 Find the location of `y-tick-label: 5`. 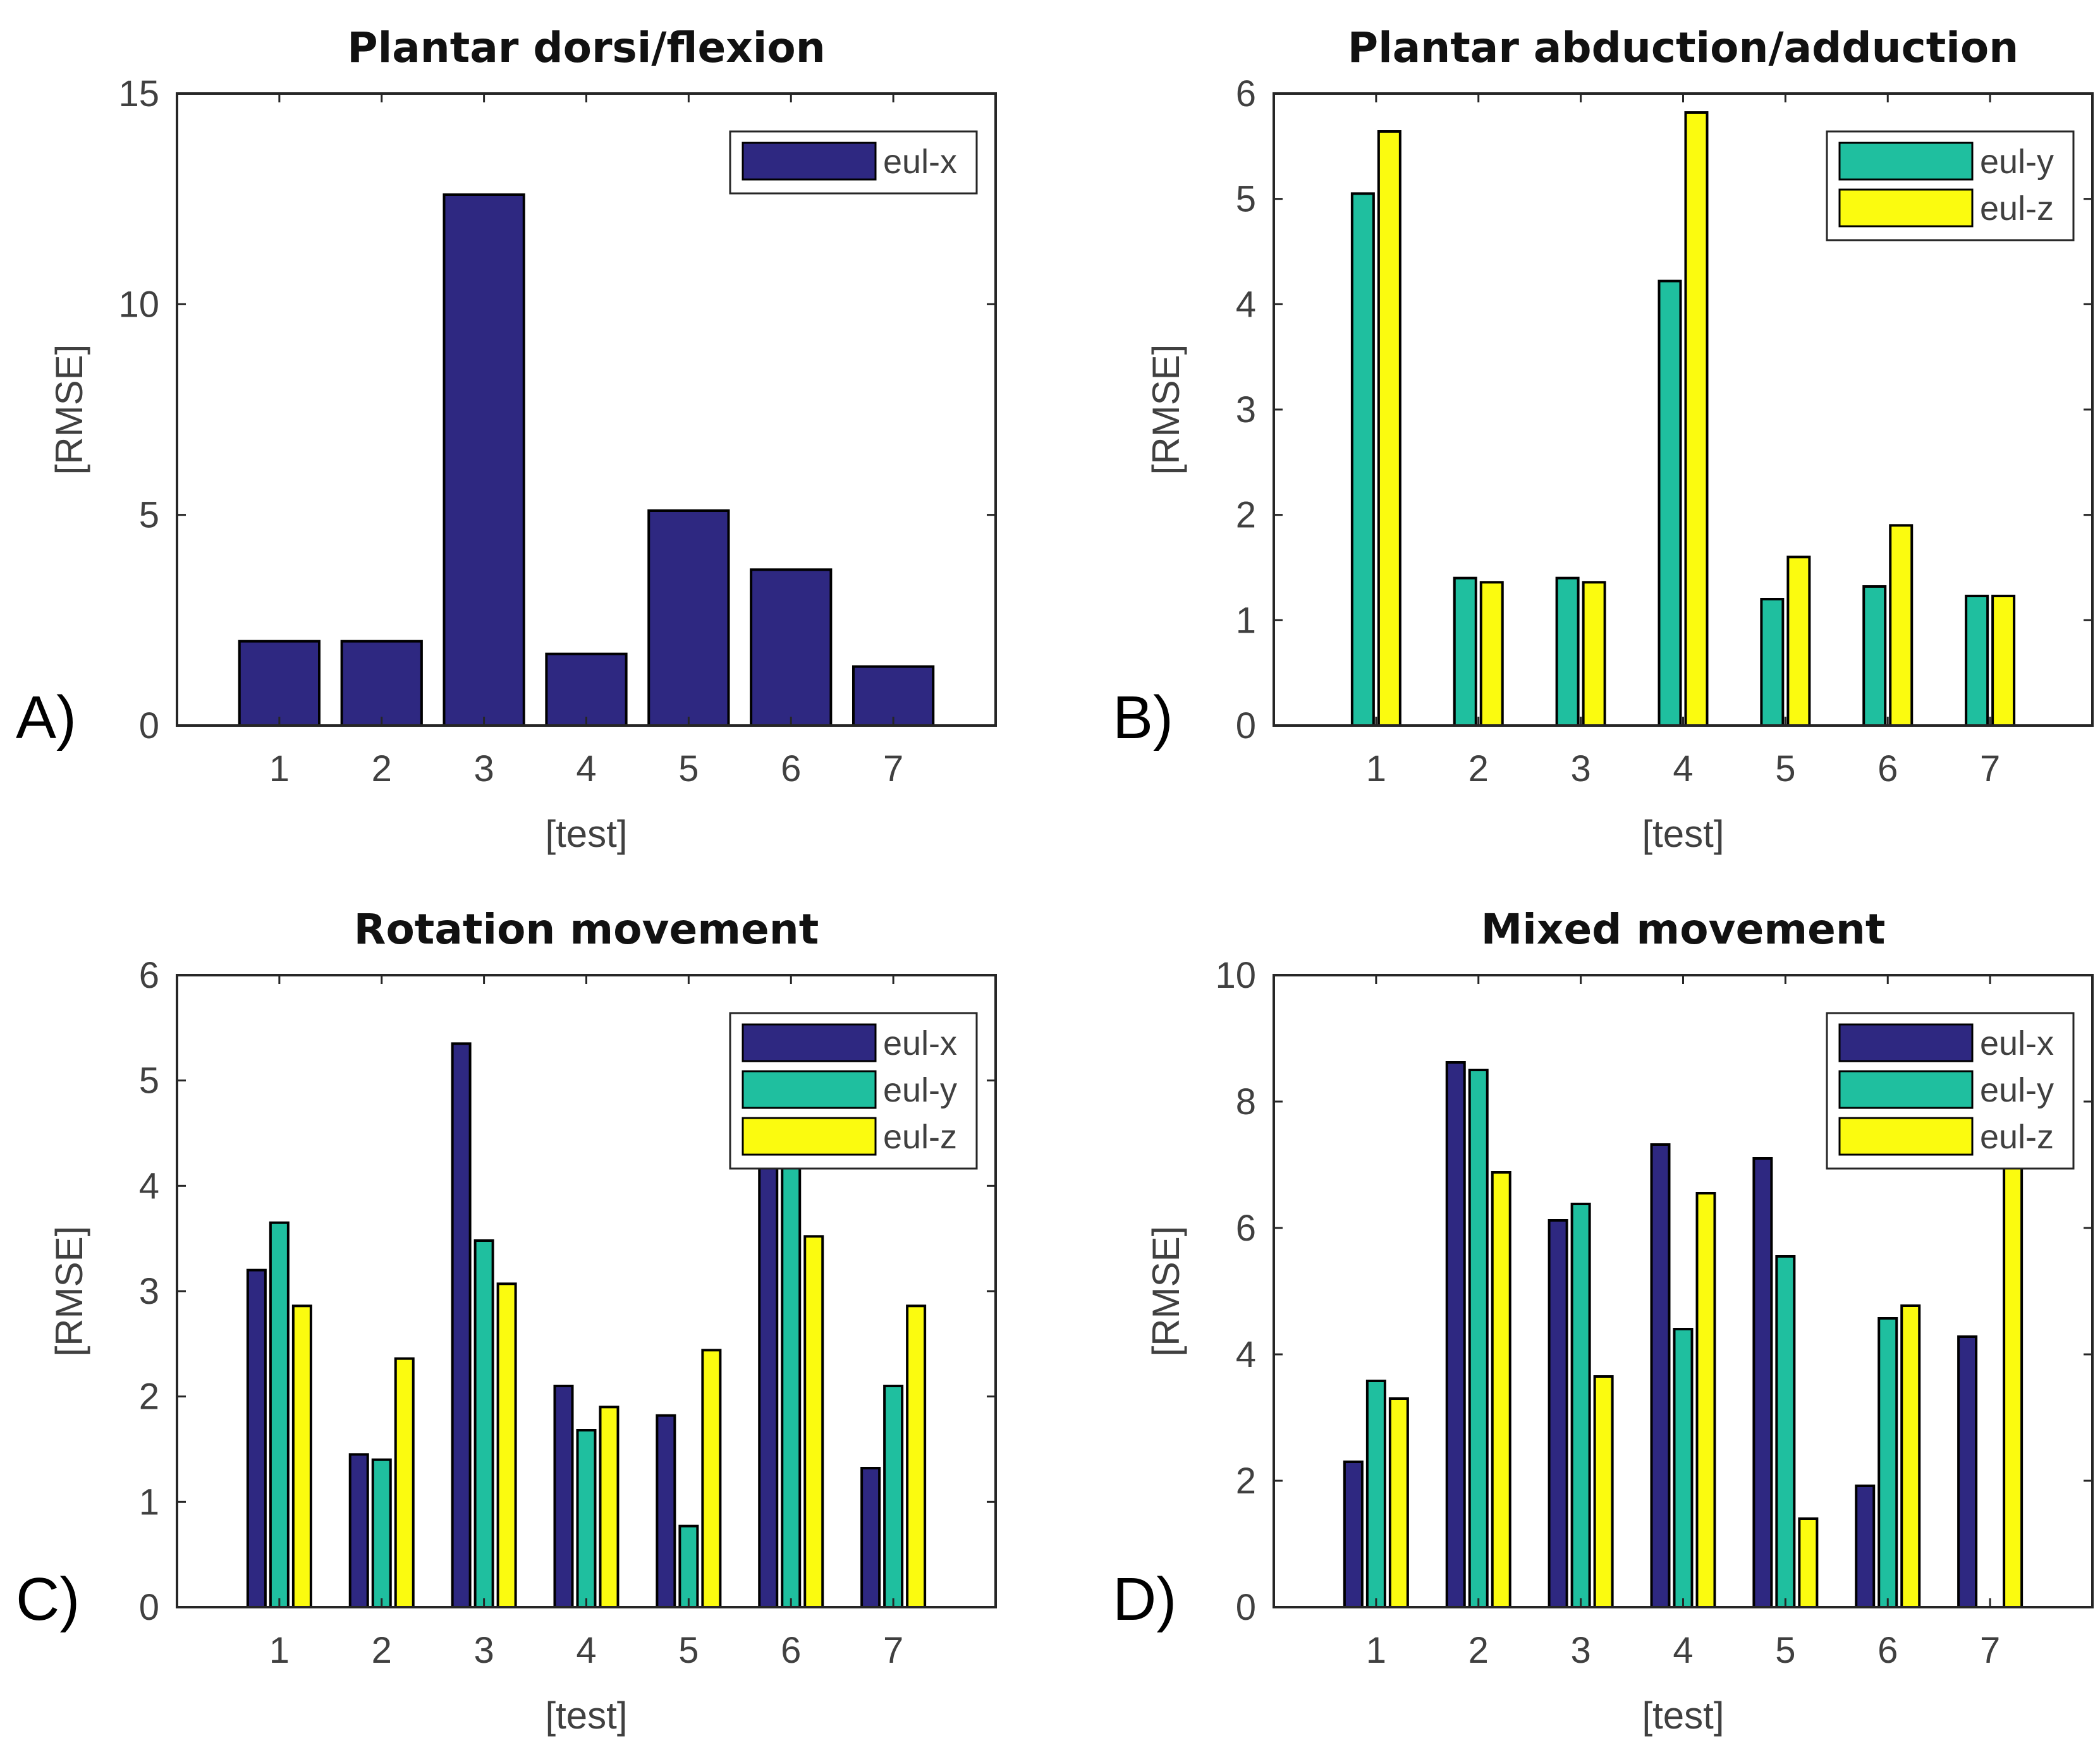

y-tick-label: 5 is located at coordinates (149, 515).